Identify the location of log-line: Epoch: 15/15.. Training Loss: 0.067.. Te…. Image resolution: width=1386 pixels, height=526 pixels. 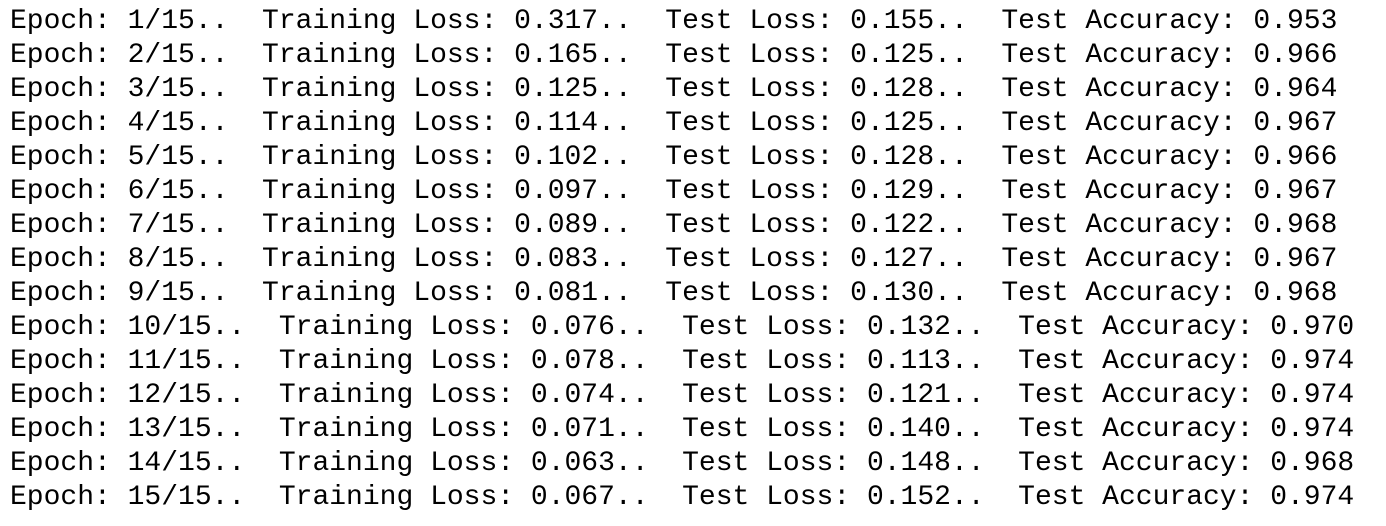
(682, 497).